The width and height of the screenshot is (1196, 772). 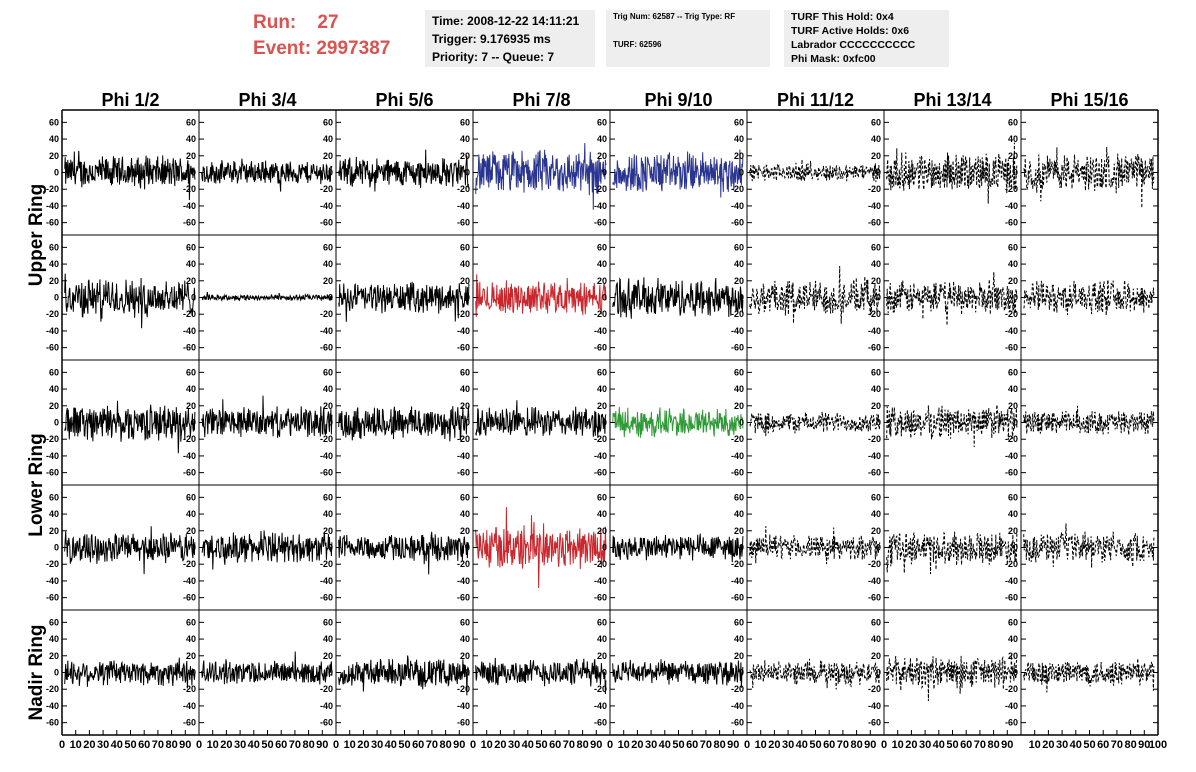 What do you see at coordinates (674, 16) in the screenshot?
I see `trig-num-line: Trig Num: 62587 -- Trig Type: RF` at bounding box center [674, 16].